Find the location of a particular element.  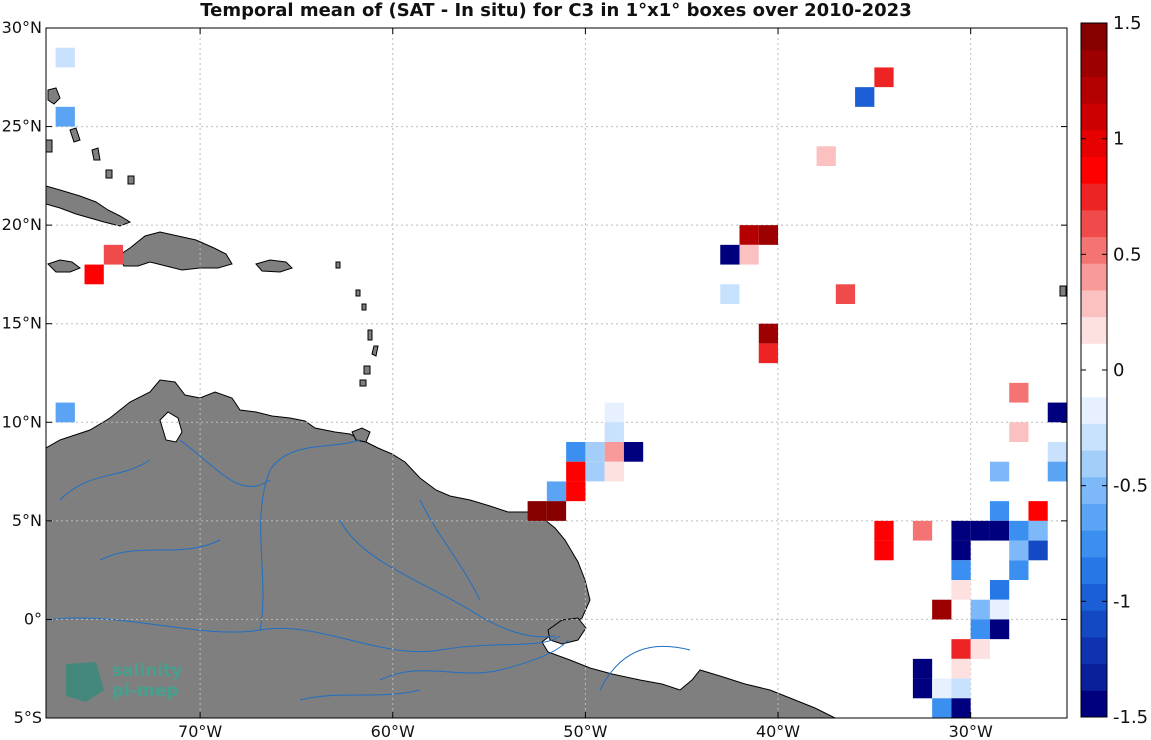

x-tick-label: 70°W is located at coordinates (200, 731).